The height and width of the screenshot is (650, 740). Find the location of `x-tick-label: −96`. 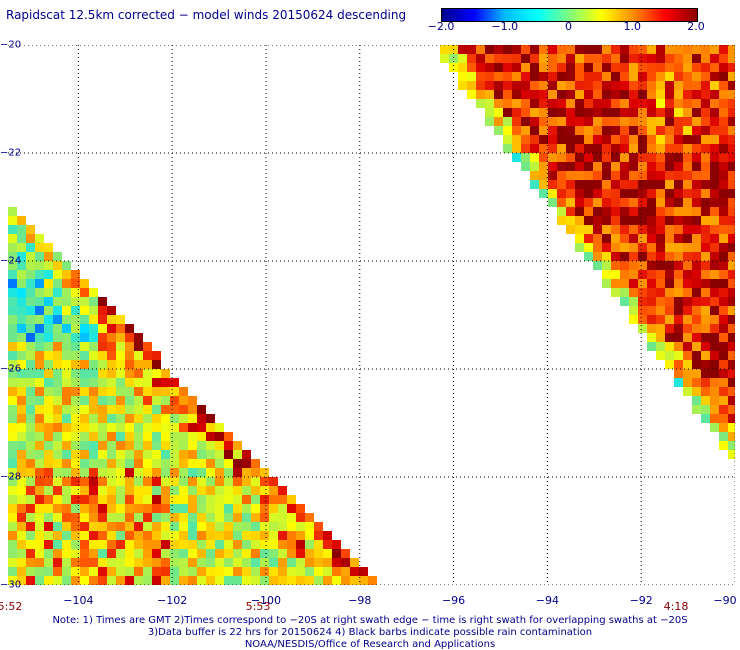

x-tick-label: −96 is located at coordinates (453, 600).